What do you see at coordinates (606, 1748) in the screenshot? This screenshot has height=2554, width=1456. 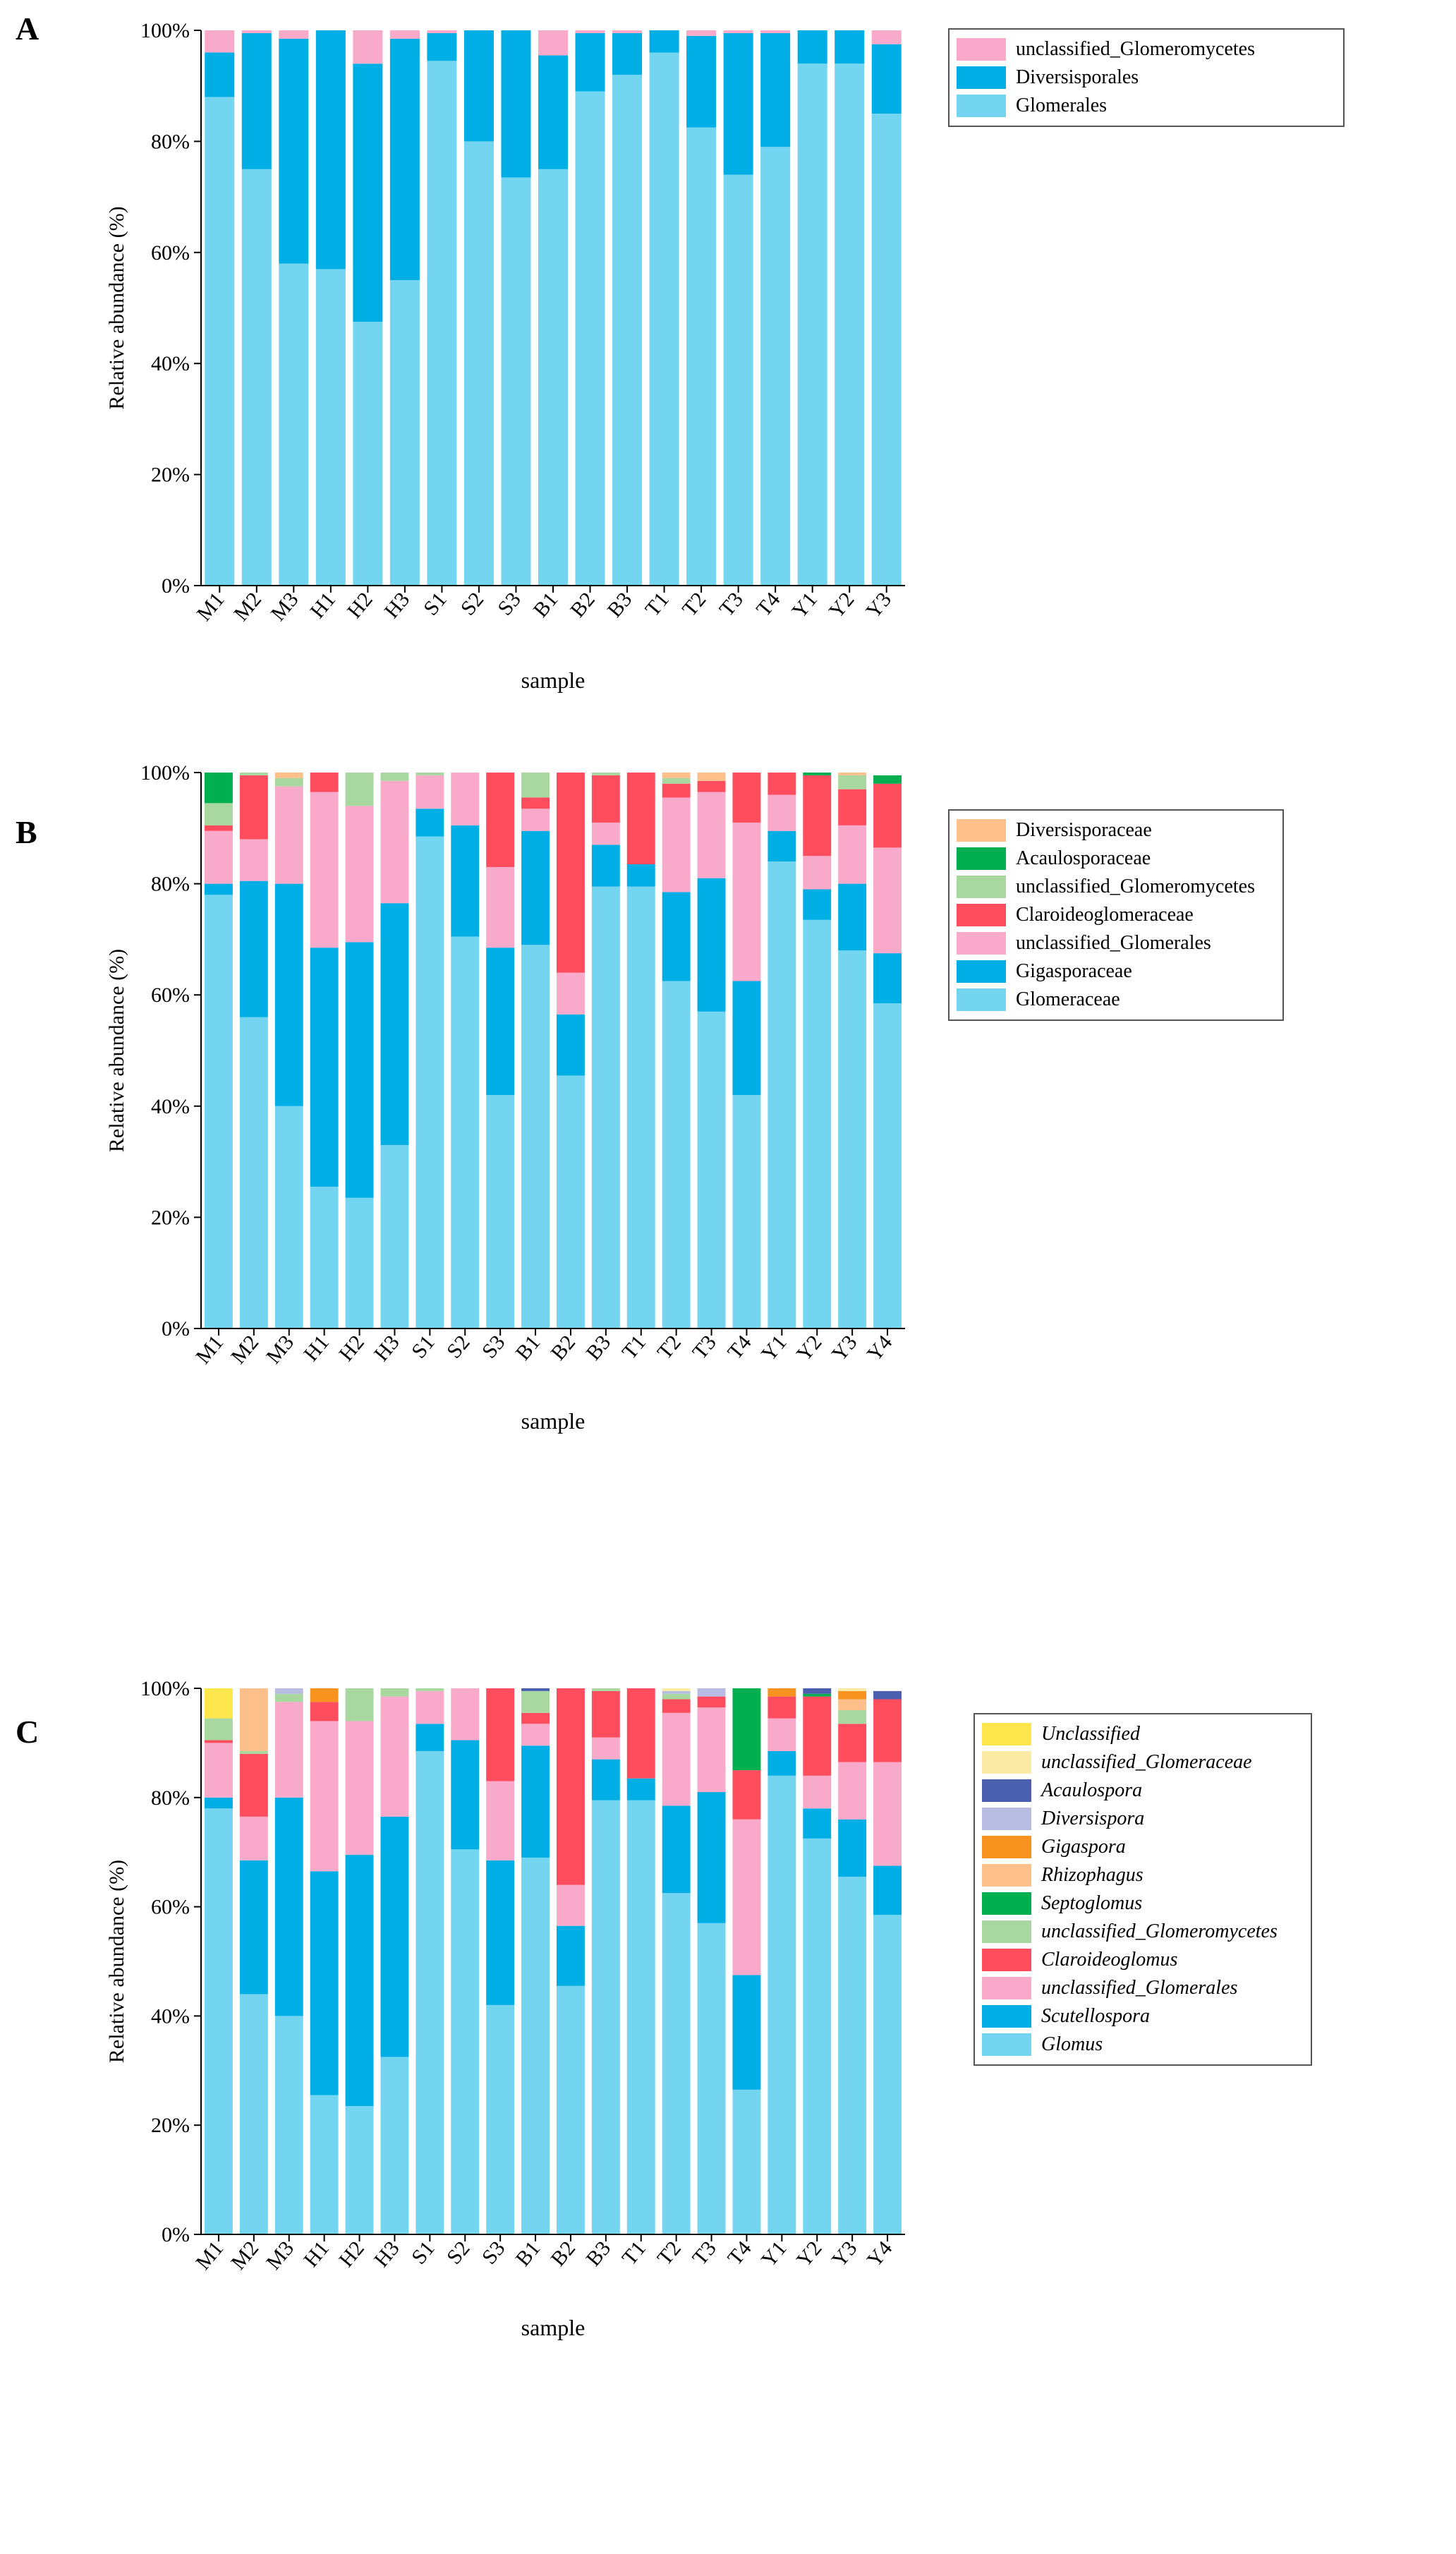 I see `bar-segment-B3-unclassified_Glomerales` at bounding box center [606, 1748].